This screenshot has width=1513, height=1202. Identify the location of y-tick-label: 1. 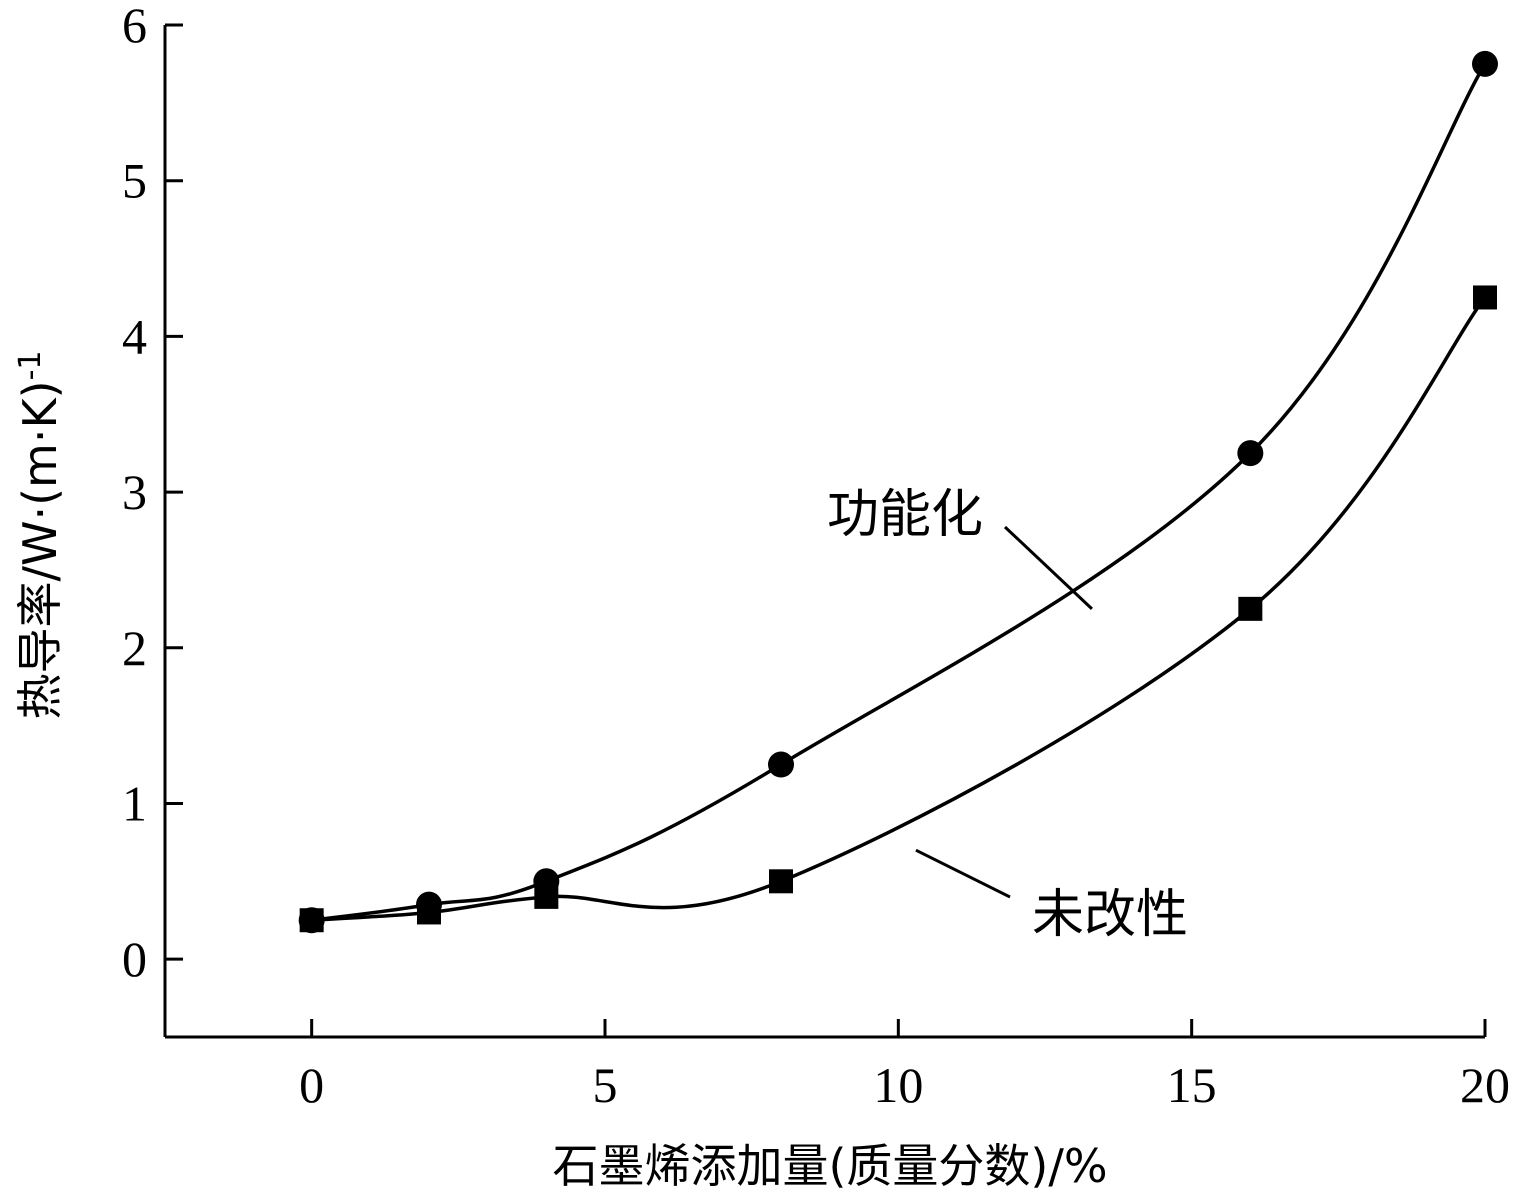
(134, 803).